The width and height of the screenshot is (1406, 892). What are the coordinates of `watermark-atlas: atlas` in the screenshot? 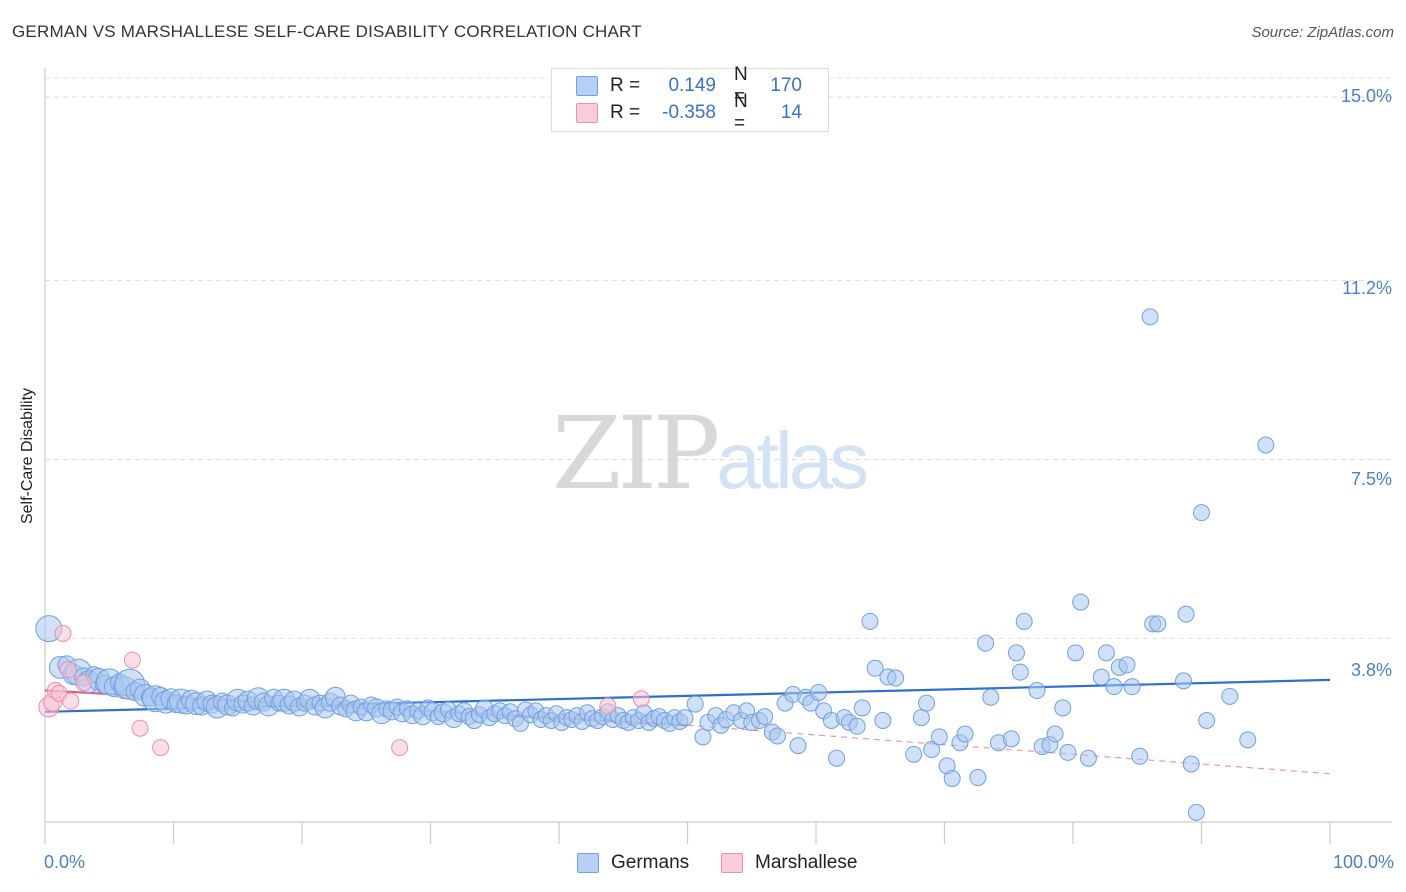 It's located at (792, 460).